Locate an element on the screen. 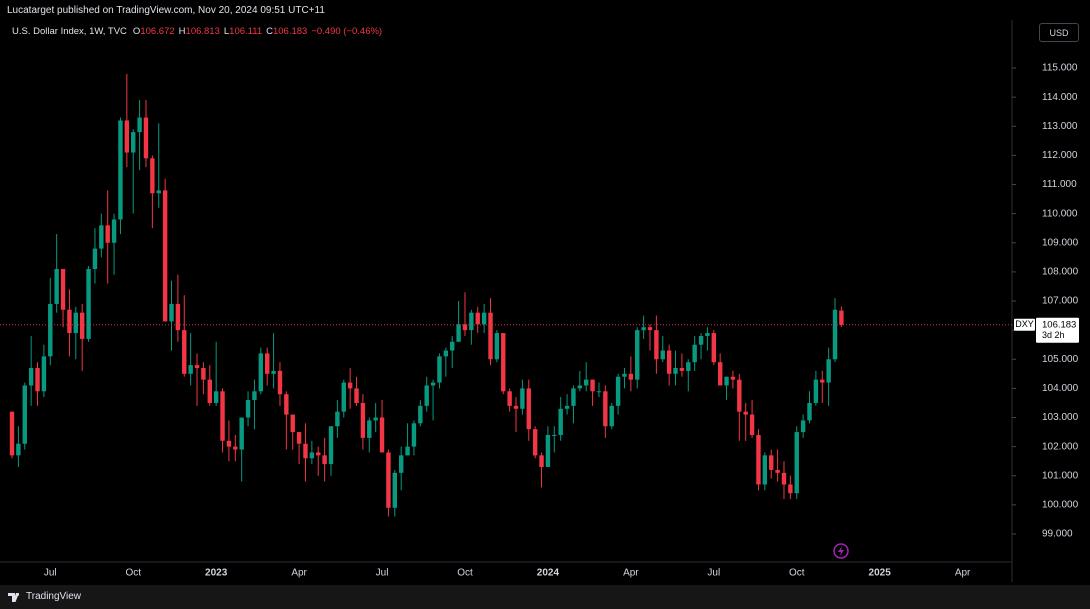  price-tag is located at coordinates (1057, 330).